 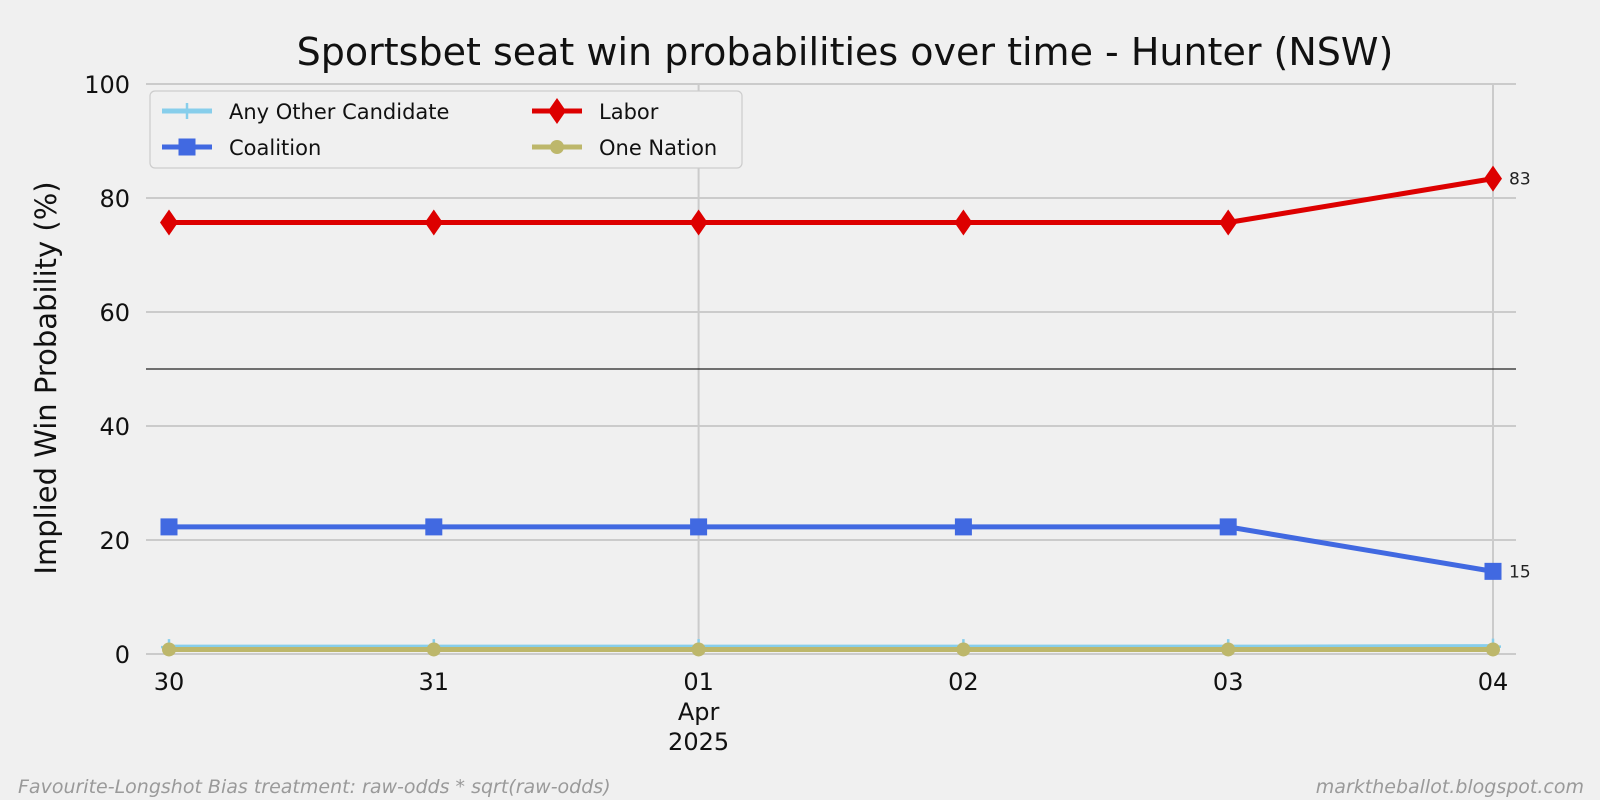 I want to click on x-tick-label: 04, so click(x=1493, y=682).